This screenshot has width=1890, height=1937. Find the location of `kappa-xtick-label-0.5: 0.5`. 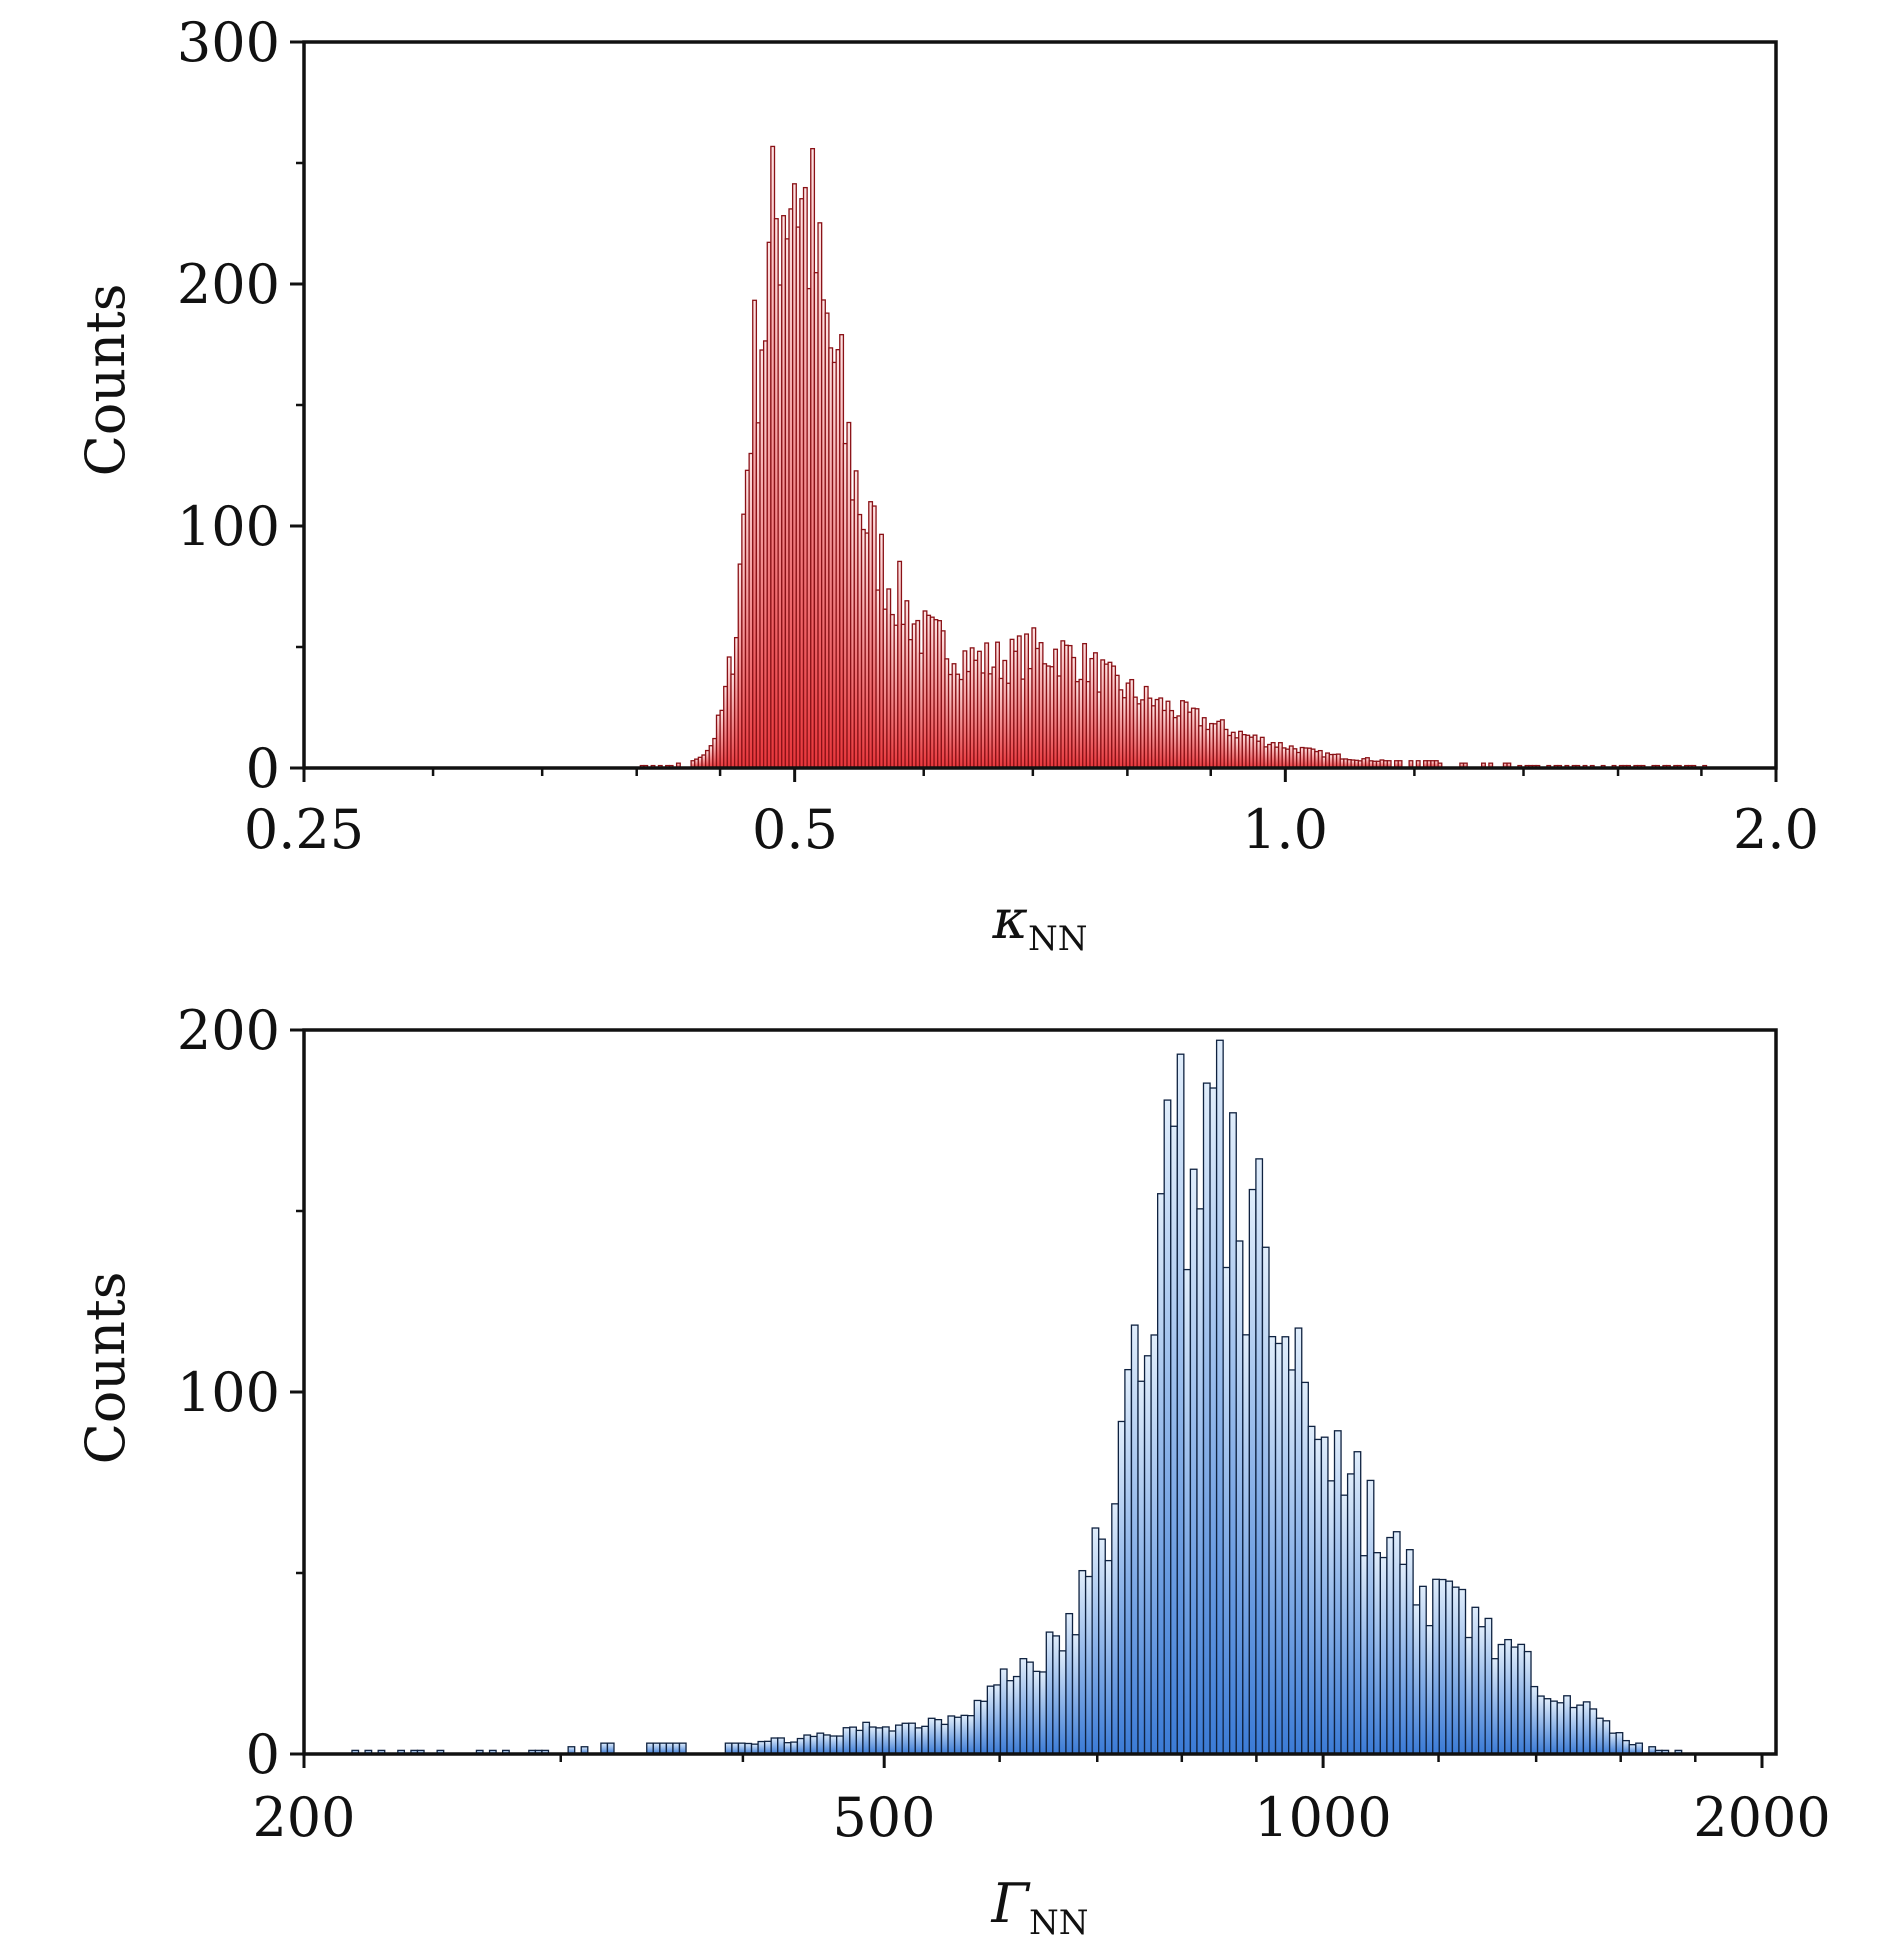

kappa-xtick-label-0.5: 0.5 is located at coordinates (795, 829).